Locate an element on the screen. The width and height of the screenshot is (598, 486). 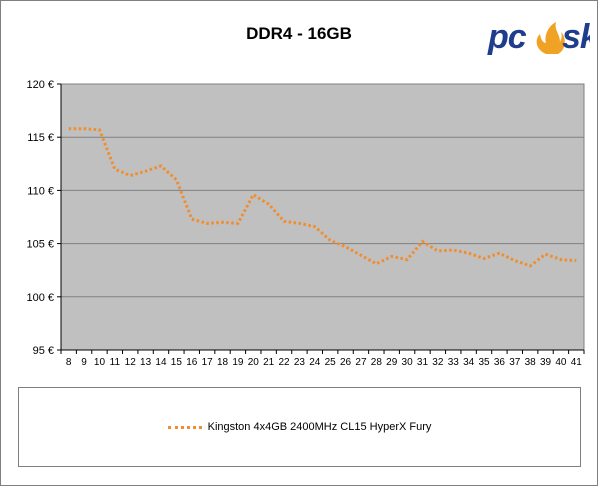
x-tick-label: 24 is located at coordinates (315, 362).